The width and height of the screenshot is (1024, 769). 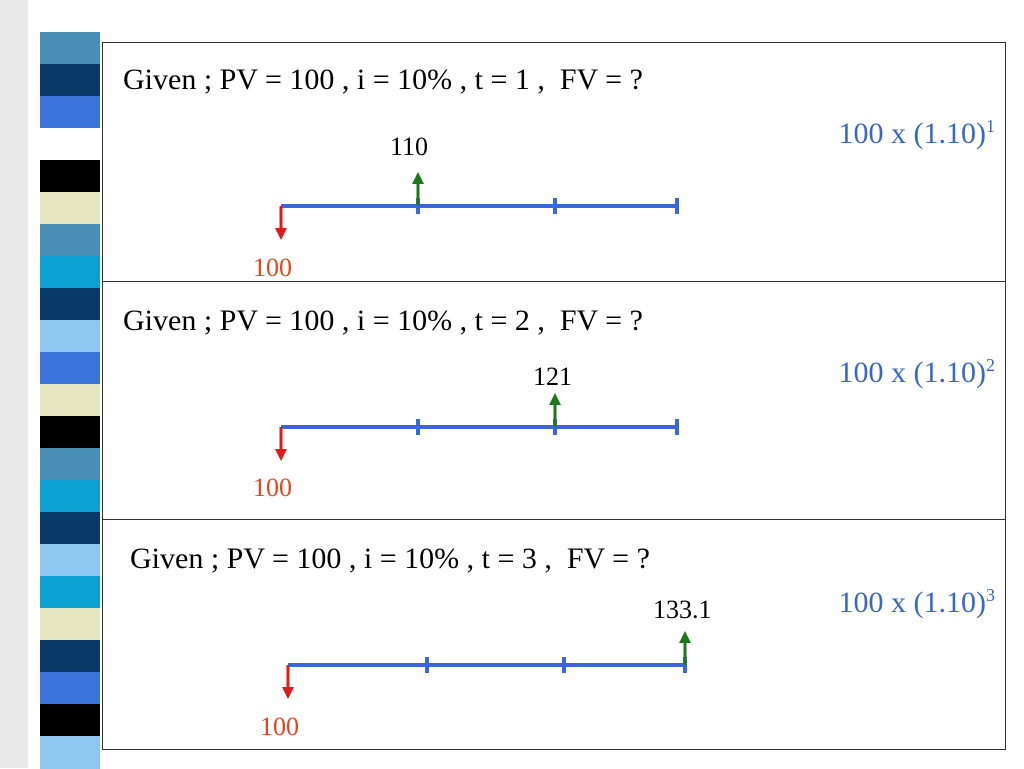 I want to click on formula-exponent: 3, so click(x=990, y=595).